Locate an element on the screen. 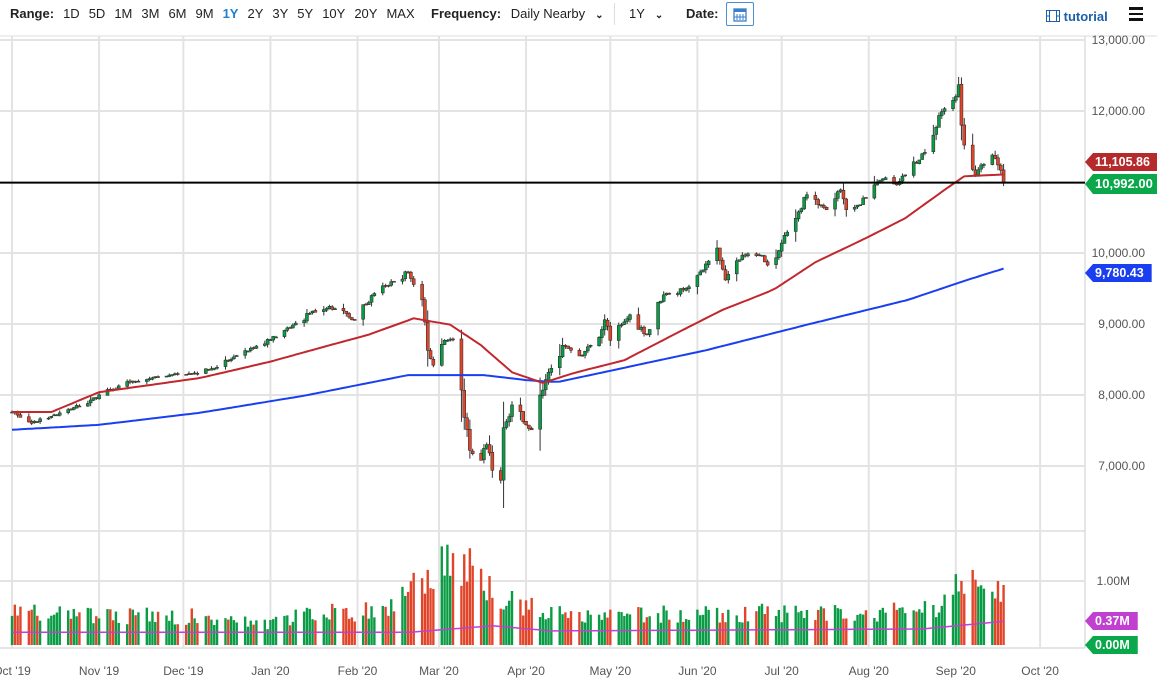  range-max: MAX is located at coordinates (400, 13).